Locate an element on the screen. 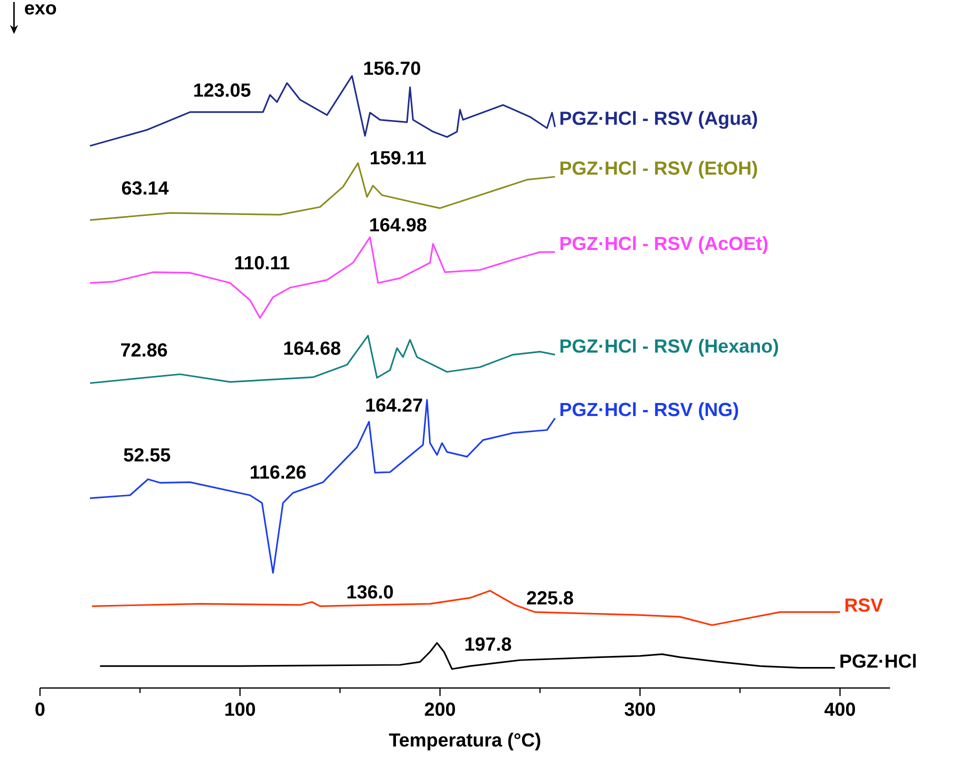  annotation: 72.86 is located at coordinates (144, 350).